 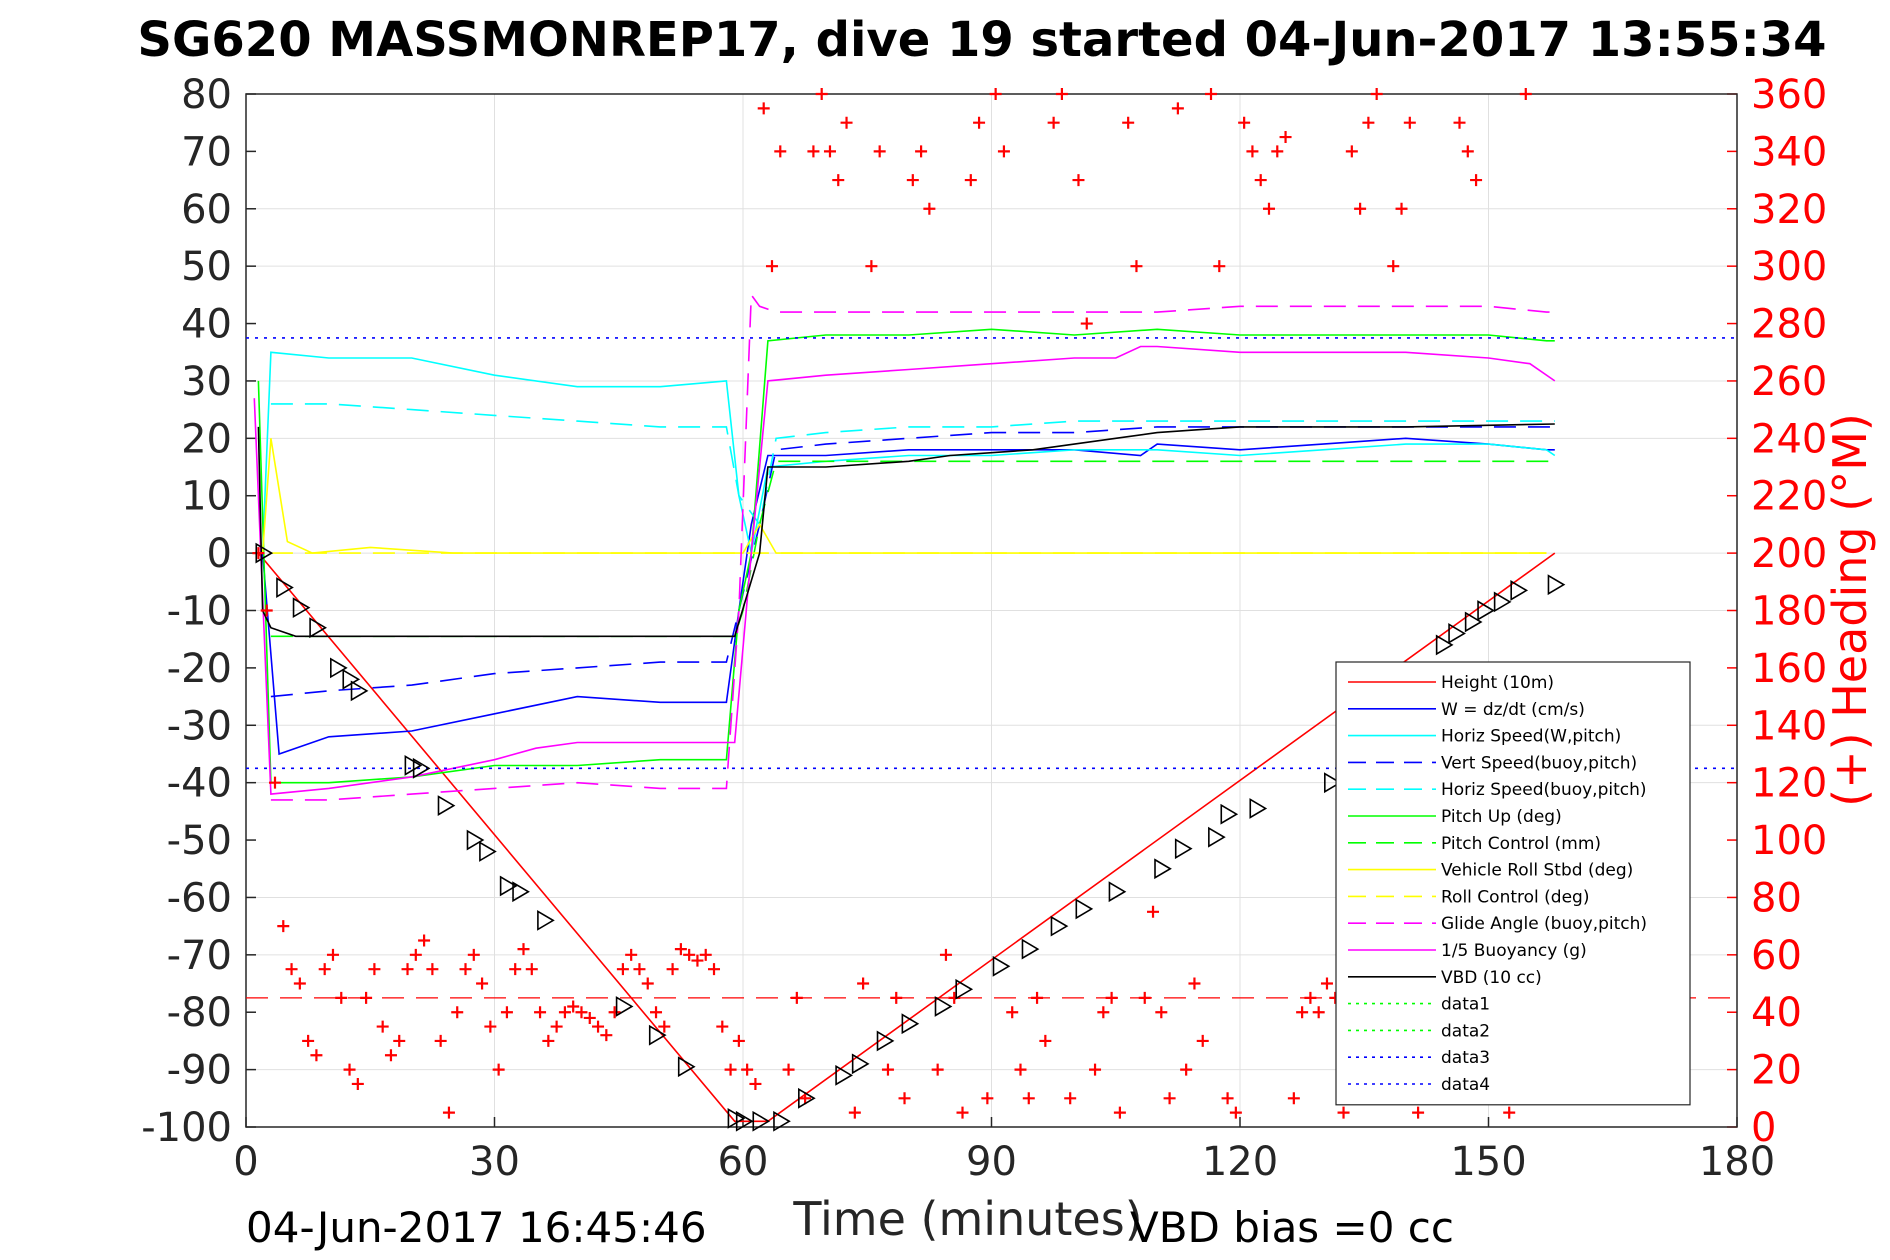 What do you see at coordinates (1539, 763) in the screenshot?
I see `legend-label: Vert Speed(buoy,pitch)` at bounding box center [1539, 763].